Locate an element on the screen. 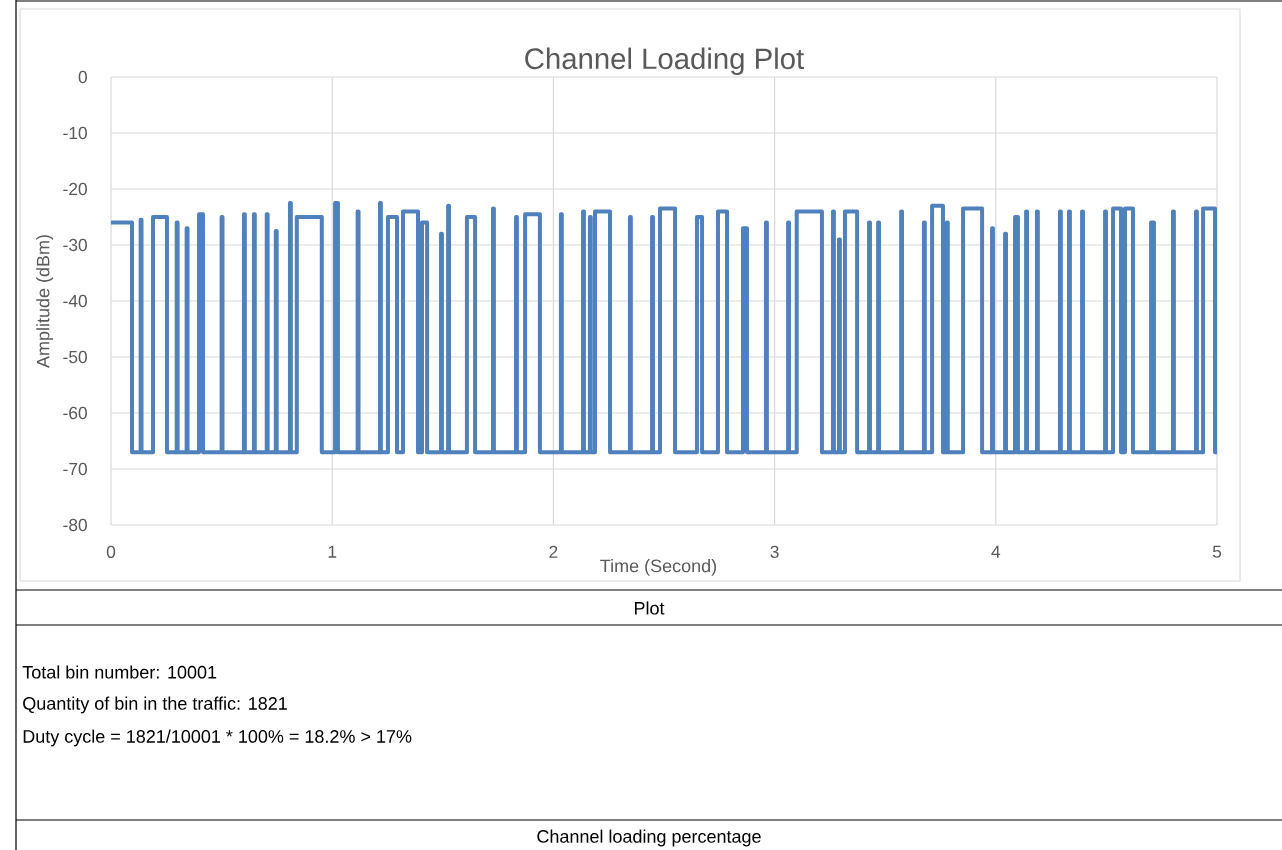  y-tick-label: -70 is located at coordinates (75, 469).